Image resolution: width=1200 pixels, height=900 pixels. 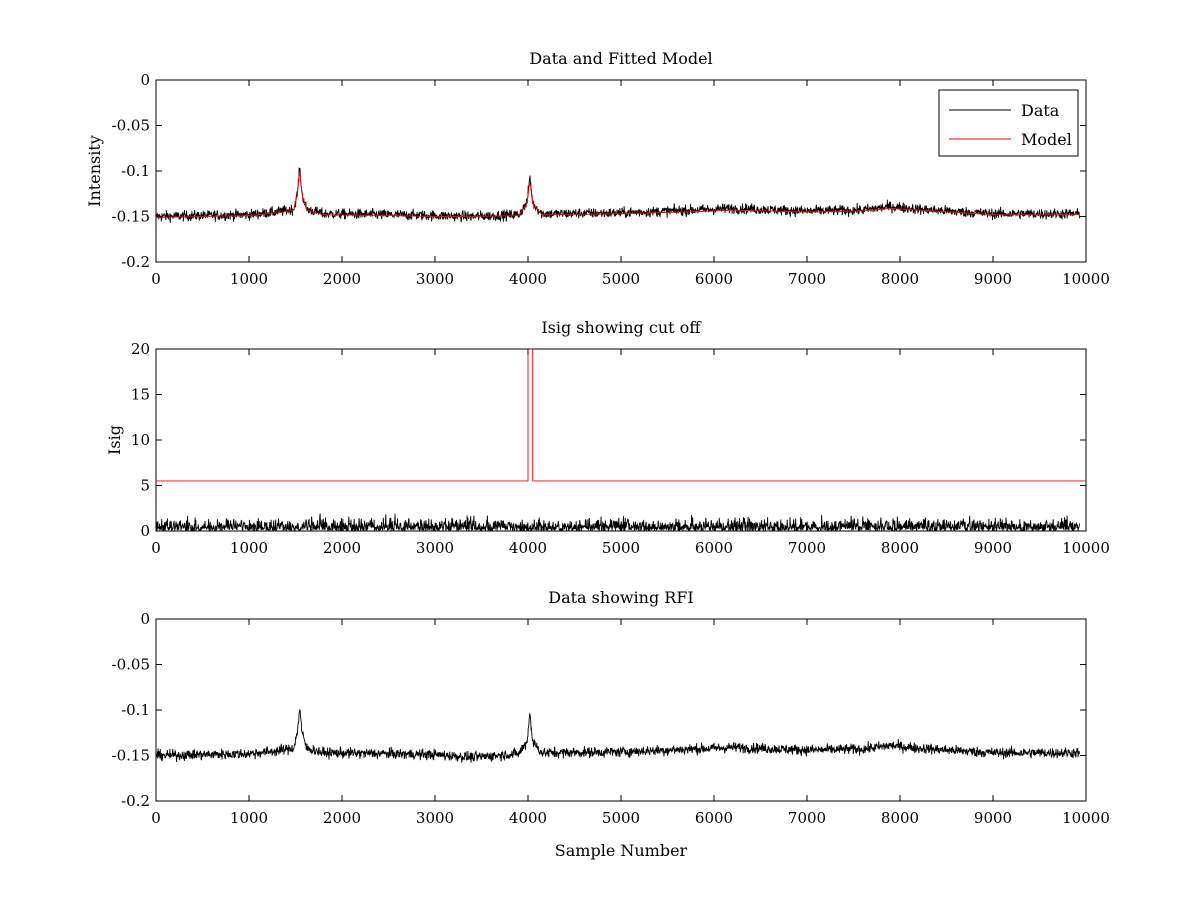 I want to click on legend-box, so click(x=1008, y=123).